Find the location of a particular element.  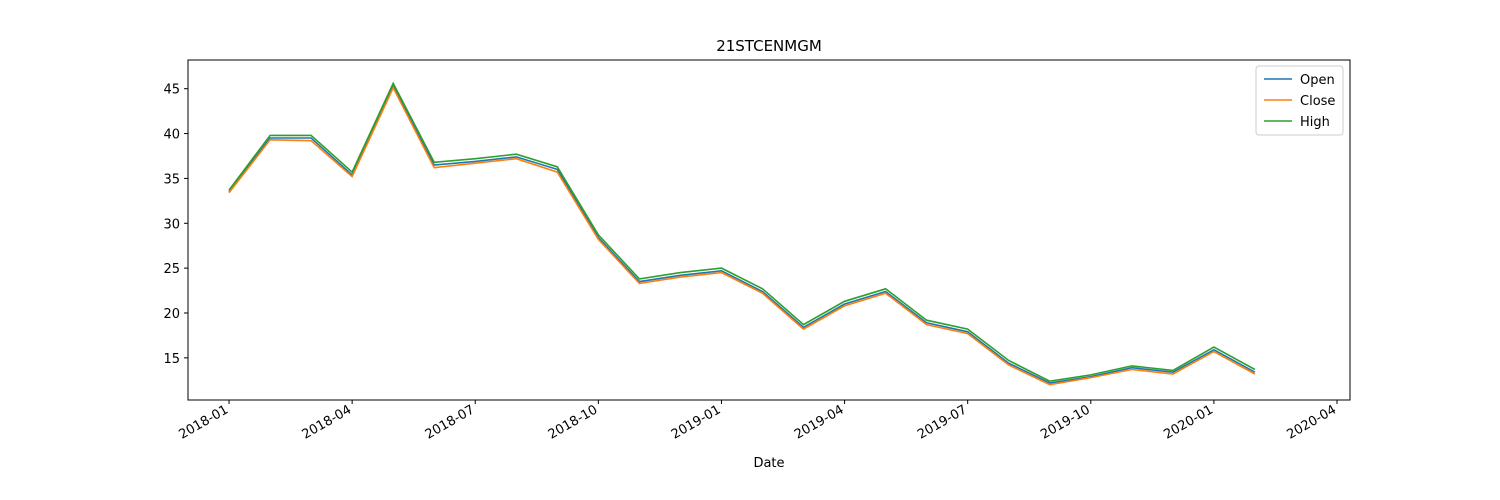

legend-label: High is located at coordinates (1315, 122).